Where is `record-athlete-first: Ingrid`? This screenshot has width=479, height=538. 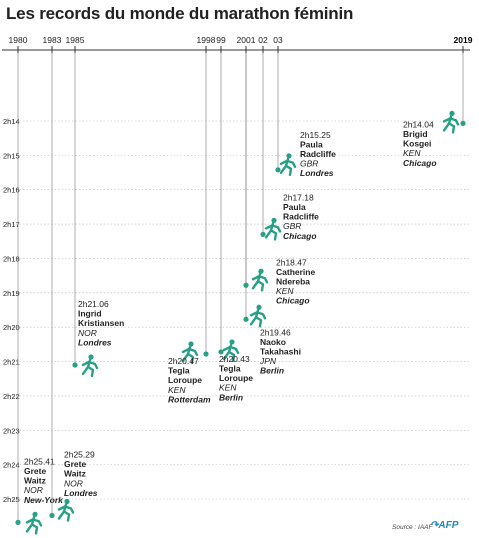
record-athlete-first: Ingrid is located at coordinates (90, 314).